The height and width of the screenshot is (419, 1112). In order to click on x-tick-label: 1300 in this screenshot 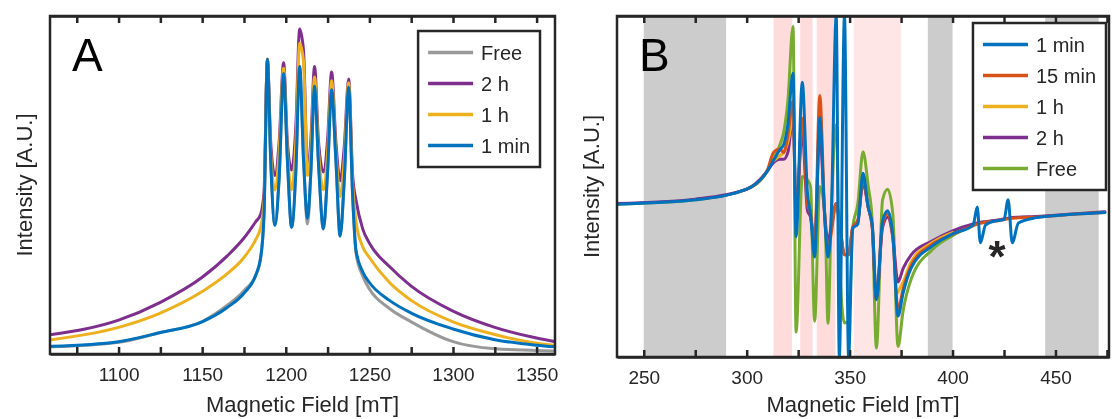, I will do `click(453, 375)`.